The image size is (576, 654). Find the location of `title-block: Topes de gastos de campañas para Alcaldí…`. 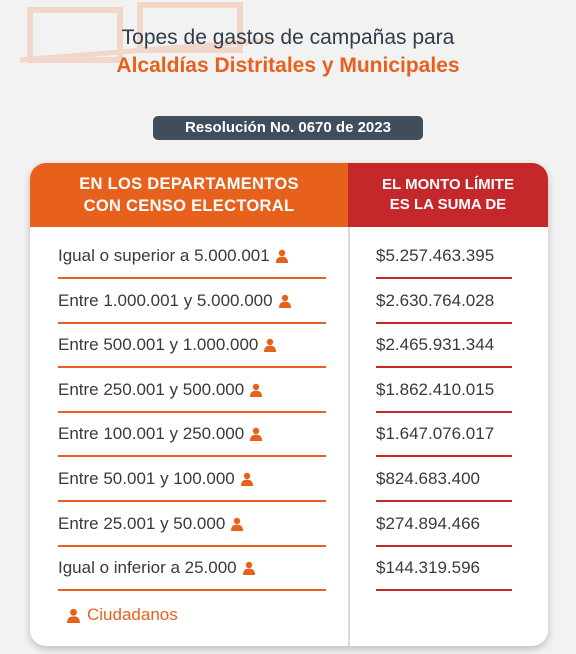

title-block: Topes de gastos de campañas para Alcaldí… is located at coordinates (288, 52).